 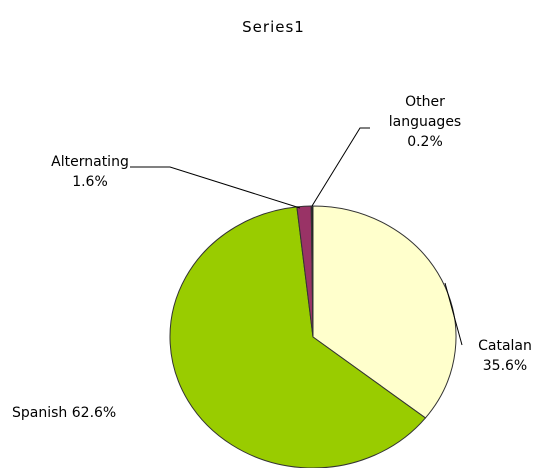 What do you see at coordinates (90, 182) in the screenshot?
I see `value-label: 1.6%` at bounding box center [90, 182].